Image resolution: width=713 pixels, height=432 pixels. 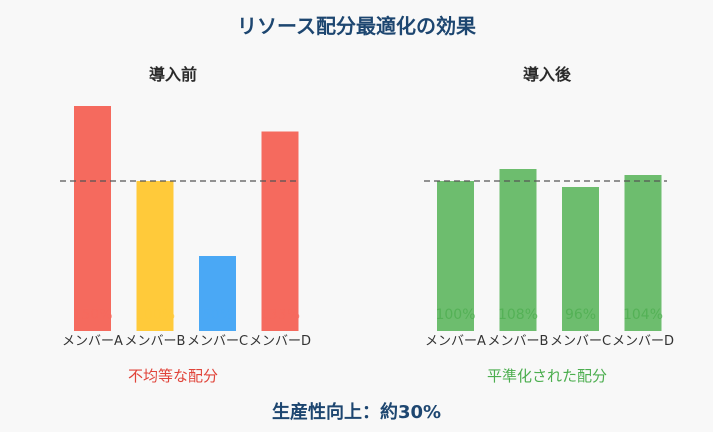 What do you see at coordinates (547, 376) in the screenshot?
I see `panel-caption: 平準化された配分` at bounding box center [547, 376].